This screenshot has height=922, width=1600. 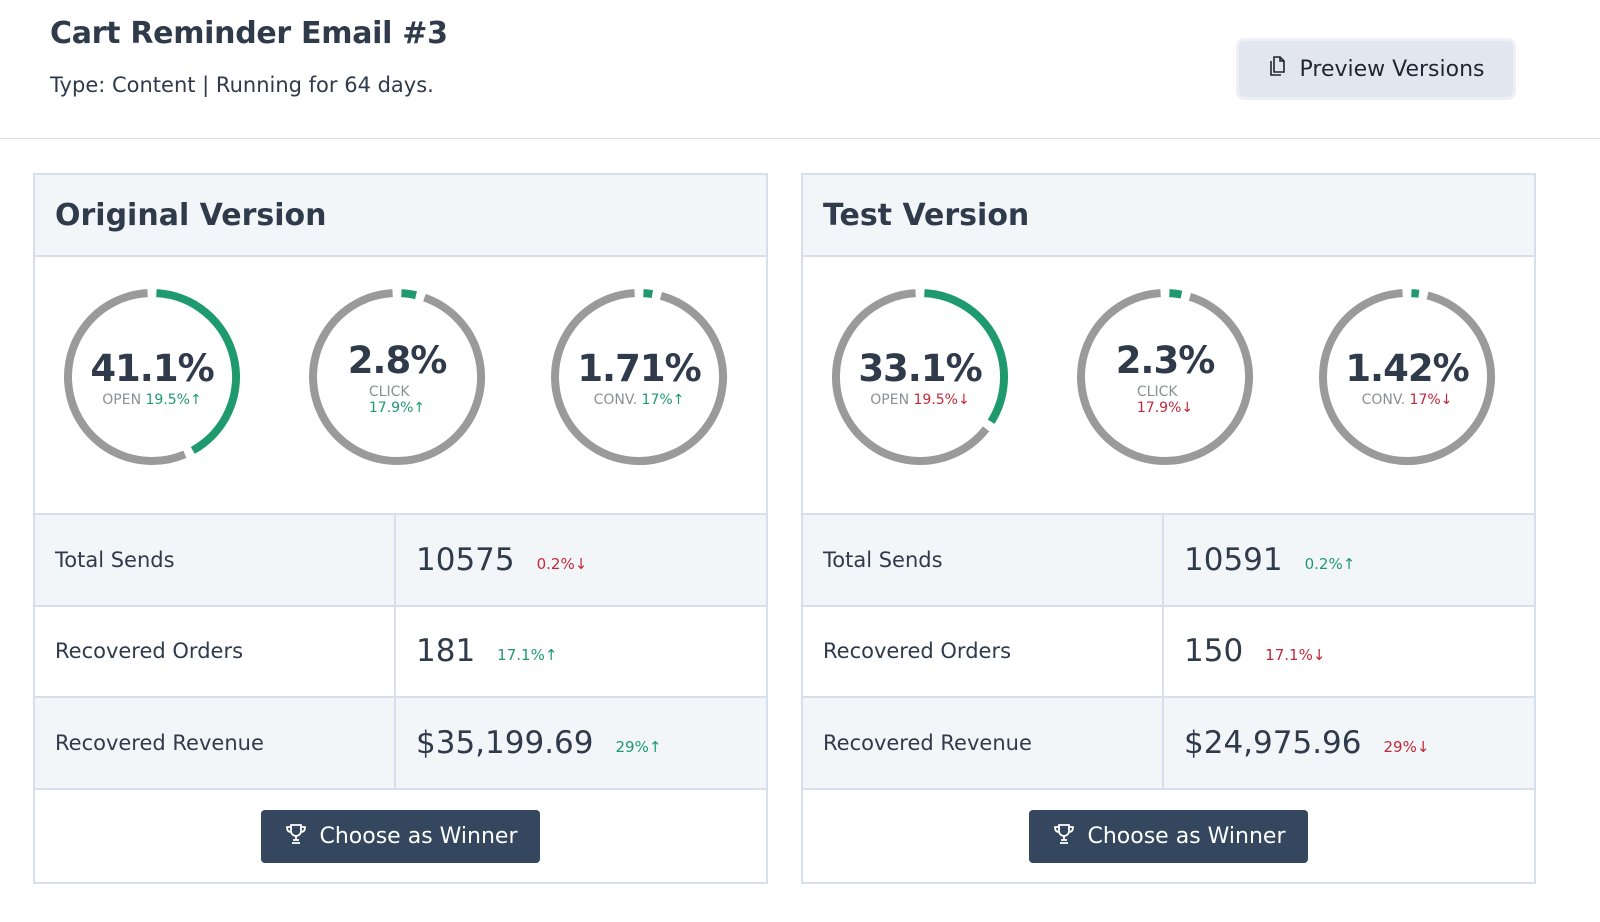 What do you see at coordinates (527, 655) in the screenshot?
I see `stat-delta: 17.1%↑` at bounding box center [527, 655].